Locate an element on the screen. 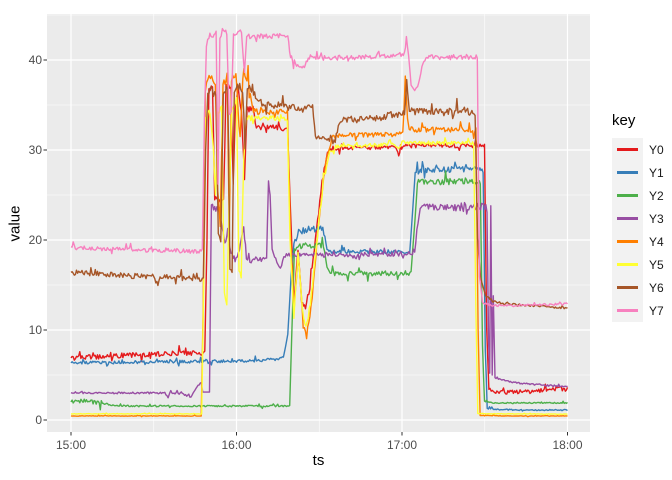  legend-swatch-Y4 is located at coordinates (627, 241).